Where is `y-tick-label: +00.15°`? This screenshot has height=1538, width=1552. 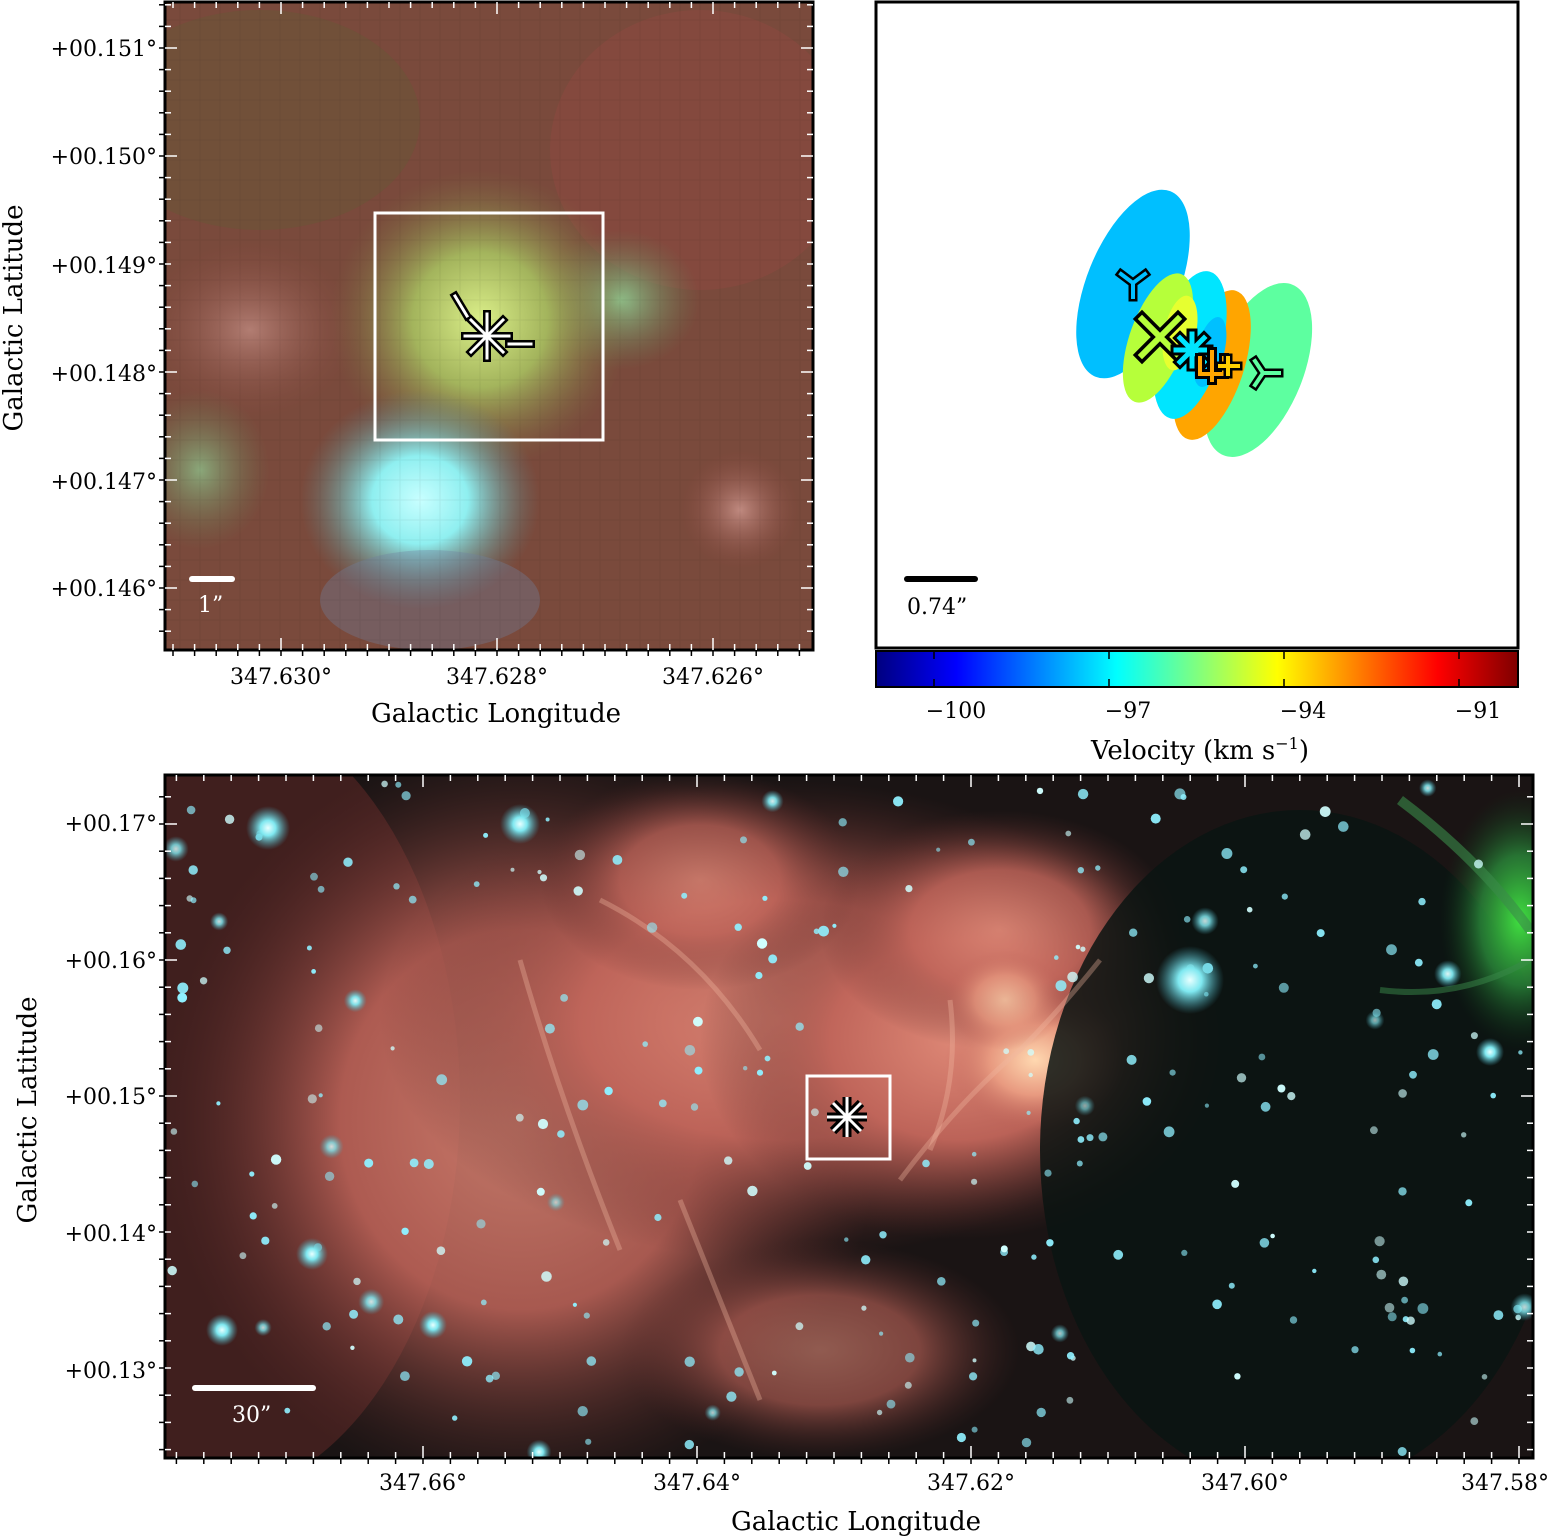
y-tick-label: +00.15° is located at coordinates (111, 1097).